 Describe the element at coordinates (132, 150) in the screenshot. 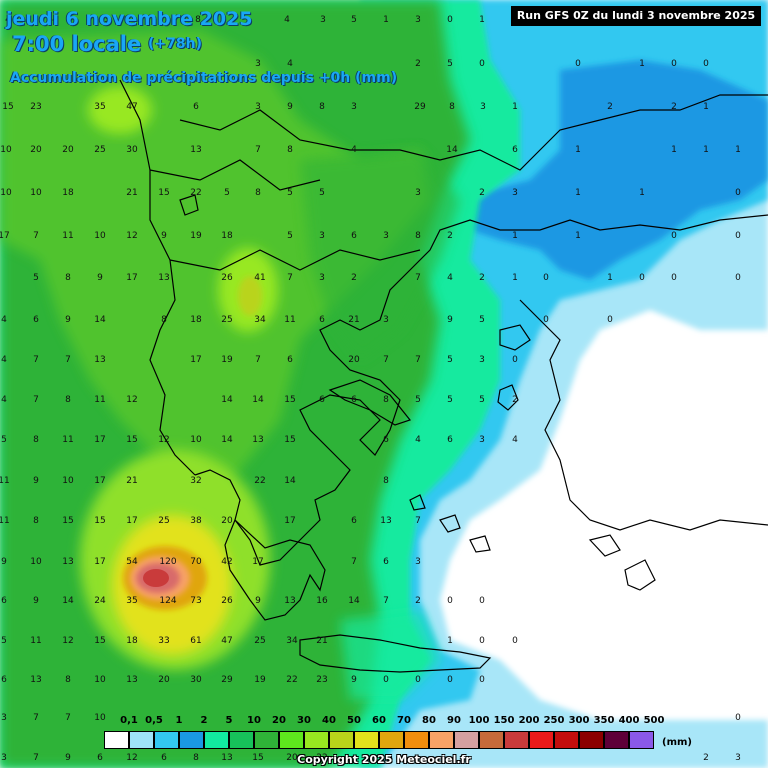

I see `grid-value: 30` at that location.